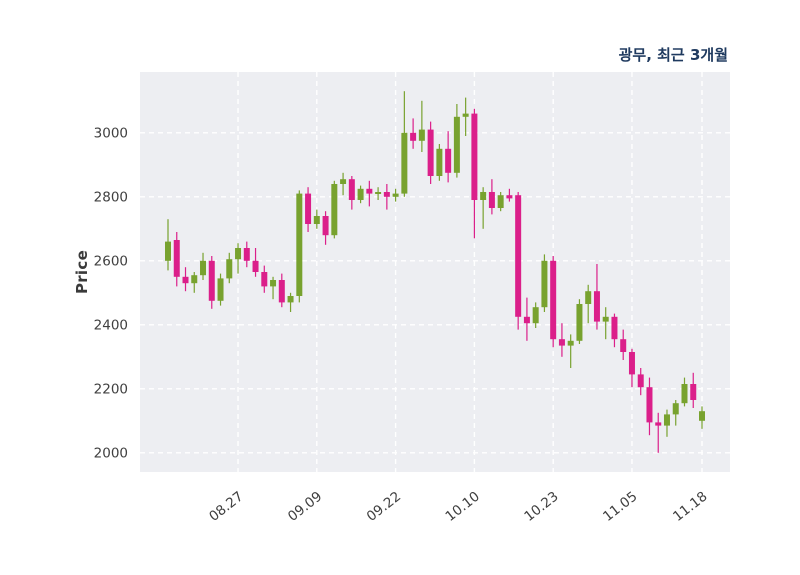 The width and height of the screenshot is (800, 575). I want to click on x-tick-label: 11.18, so click(690, 507).